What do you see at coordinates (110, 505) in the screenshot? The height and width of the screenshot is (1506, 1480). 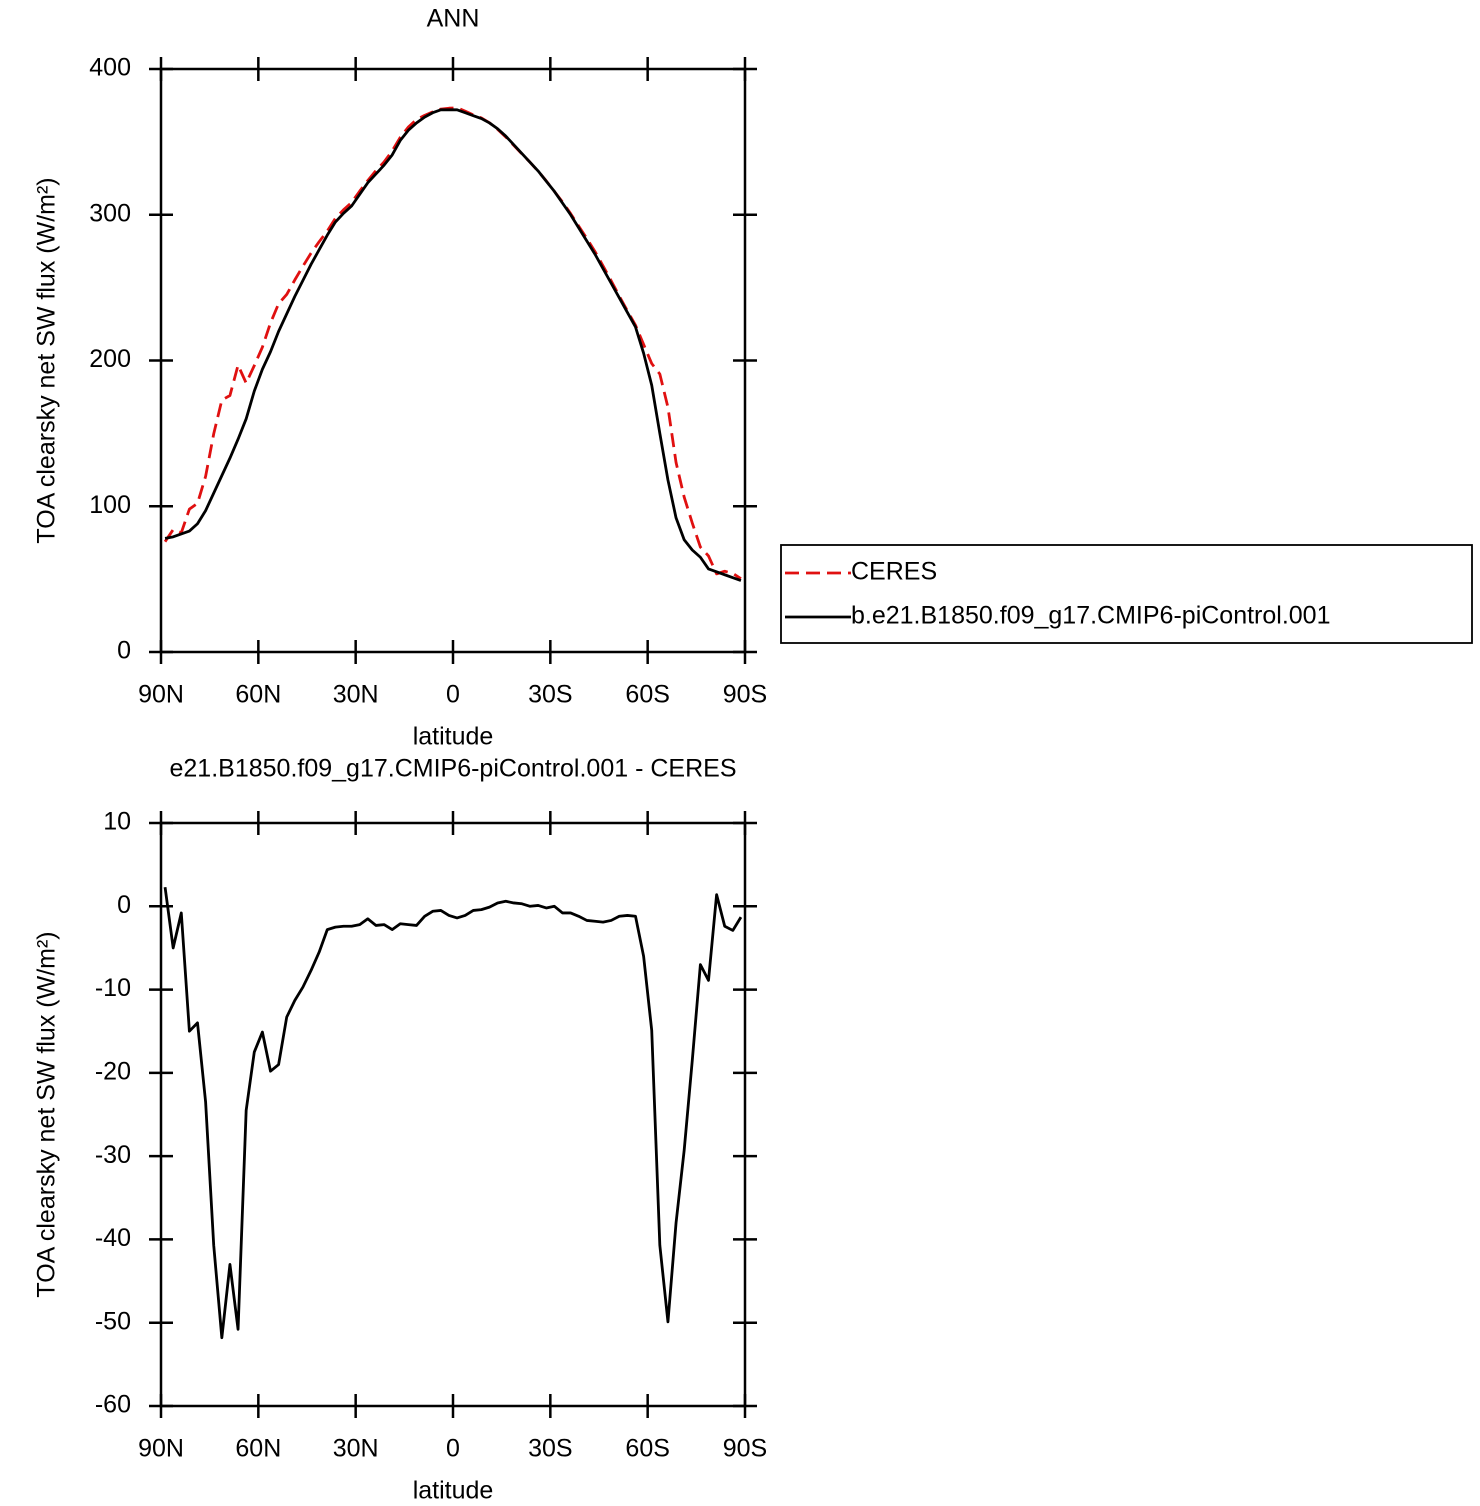 I see `y-tick-label: 100` at bounding box center [110, 505].